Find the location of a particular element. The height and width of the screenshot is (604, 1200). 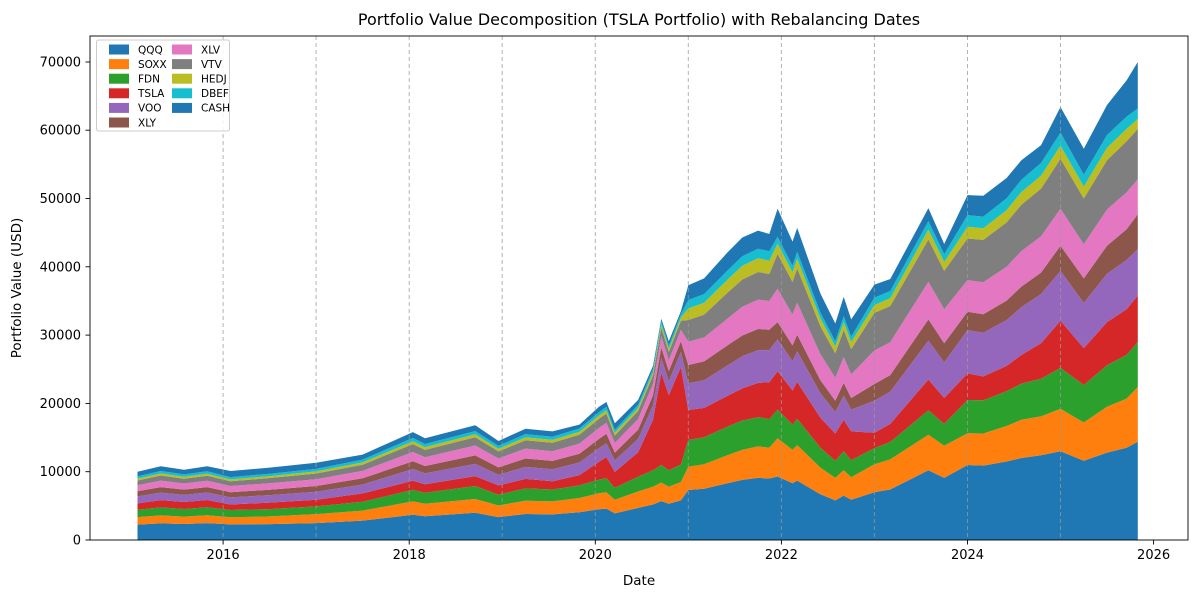

y-axis-ticks: 0 10000 20000 30000 40000 50000 60000 70000 is located at coordinates (65, 302).